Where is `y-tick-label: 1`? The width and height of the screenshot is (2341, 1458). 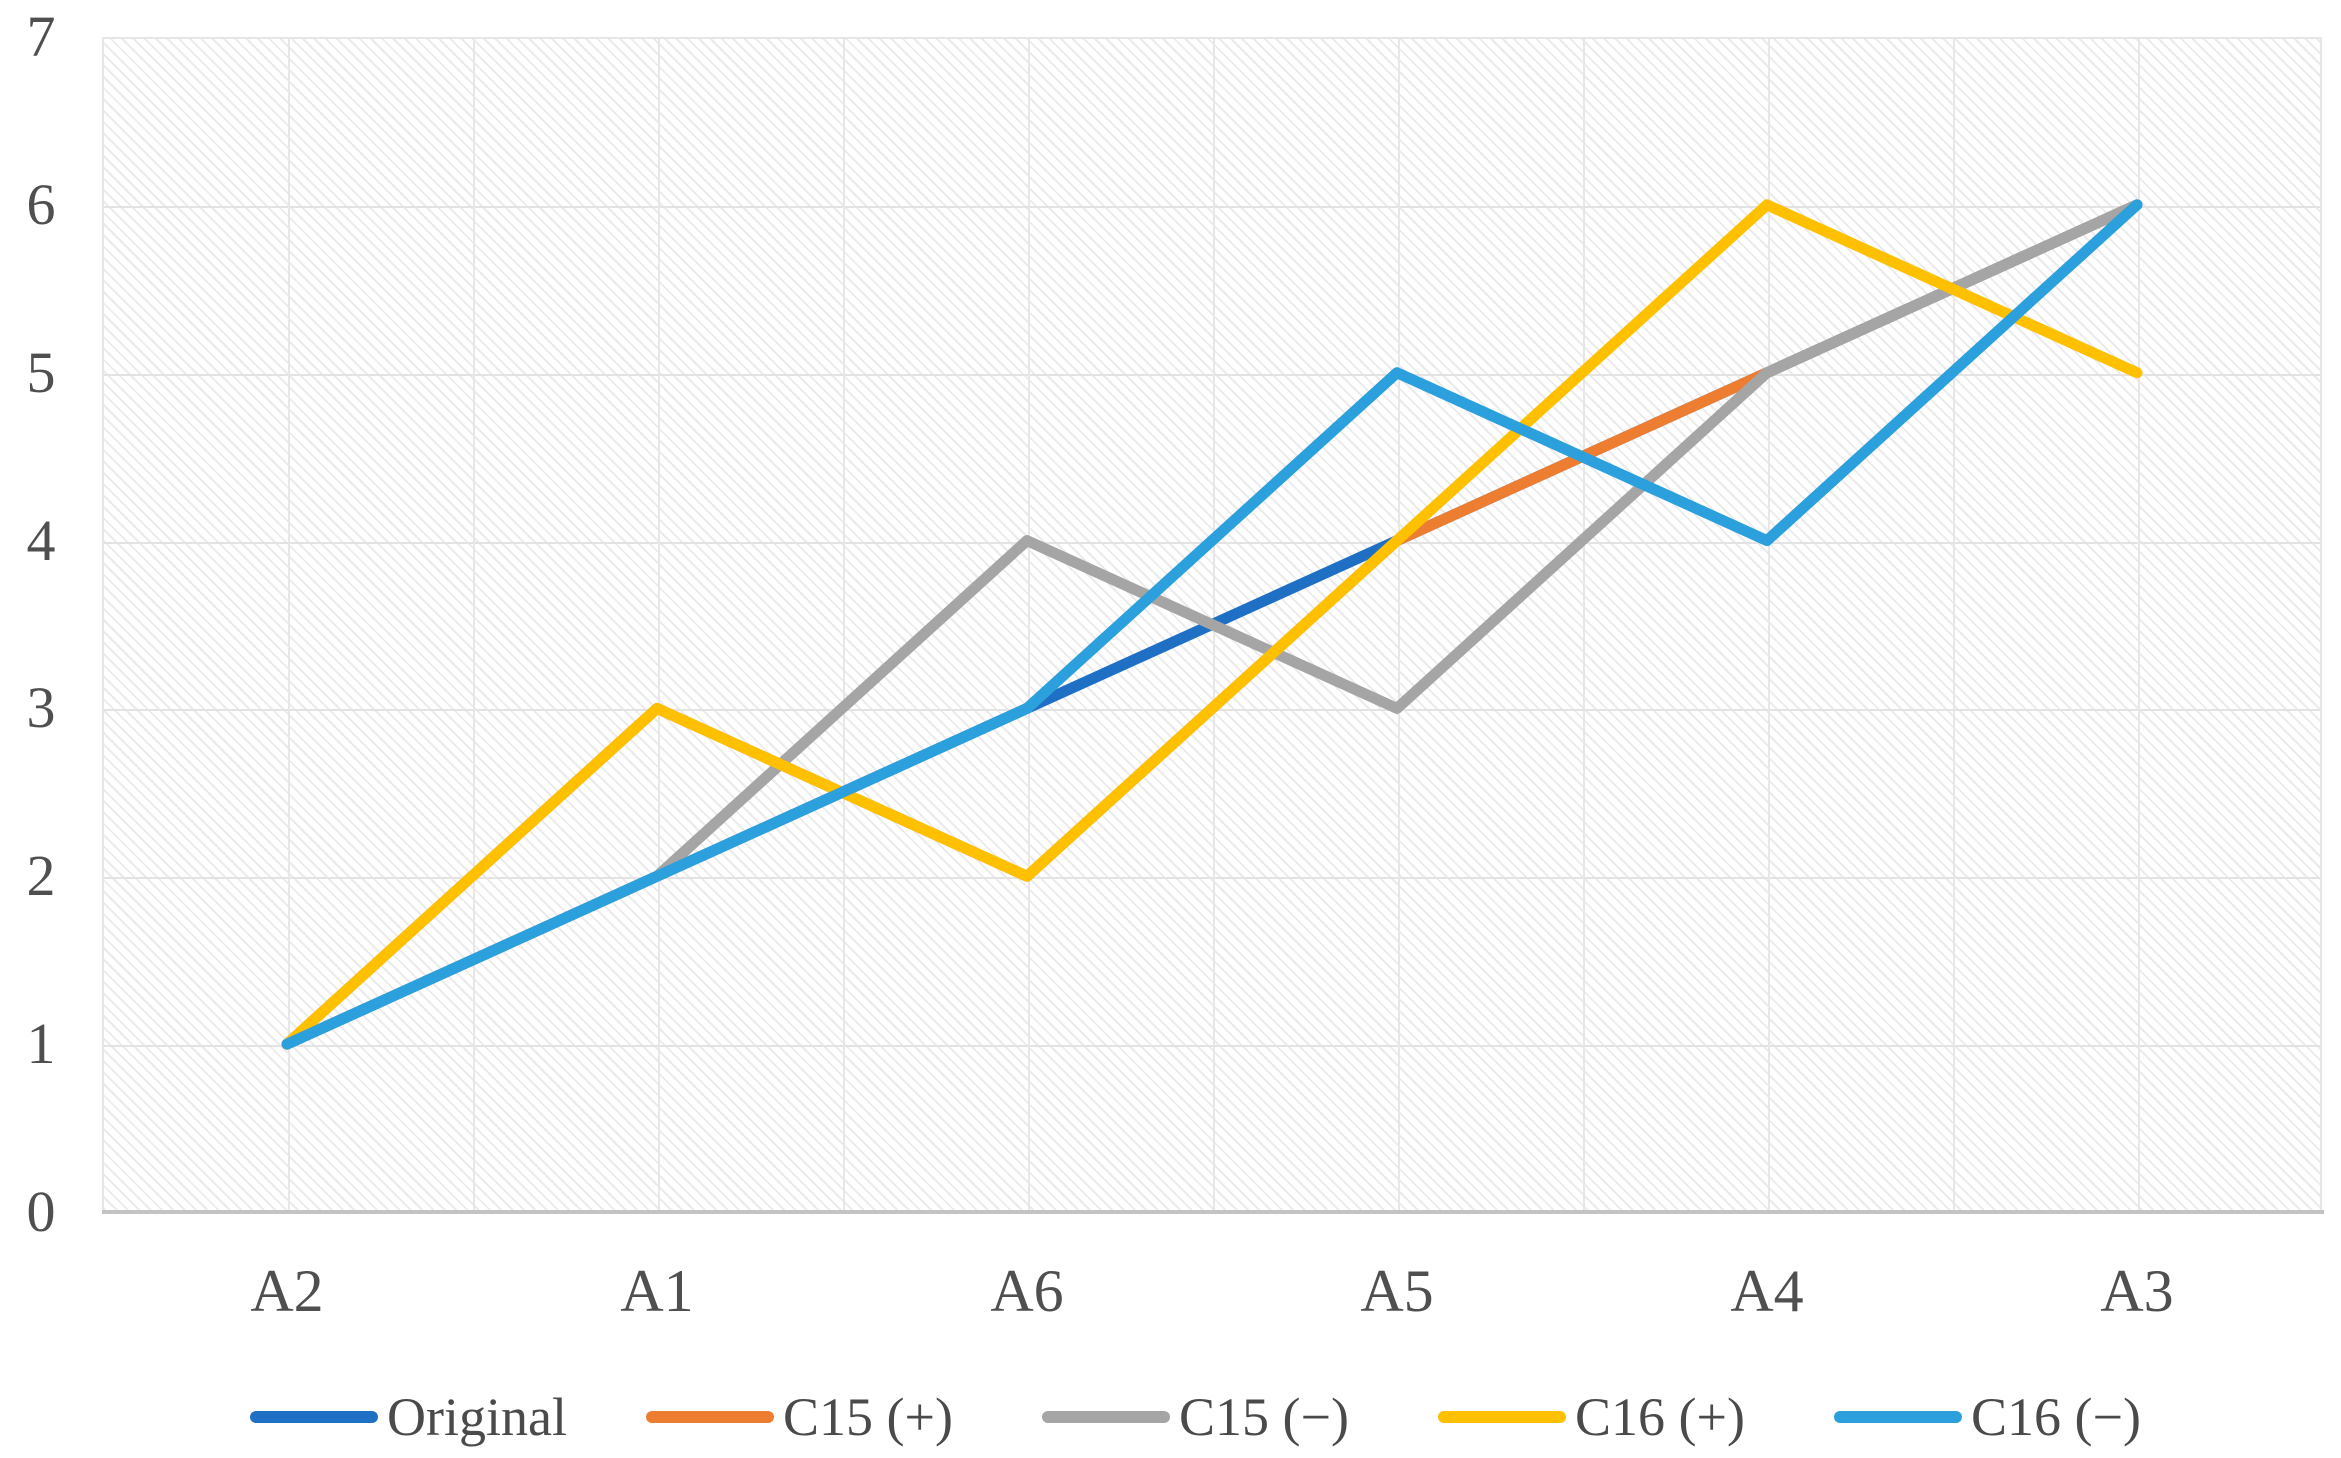
y-tick-label: 1 is located at coordinates (41, 1044).